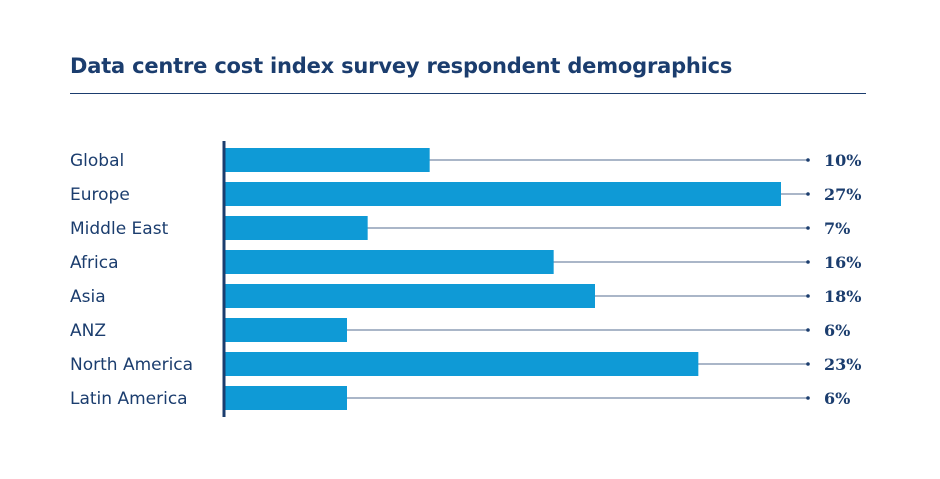 The height and width of the screenshot is (479, 940). I want to click on value-label: 23%, so click(842, 364).